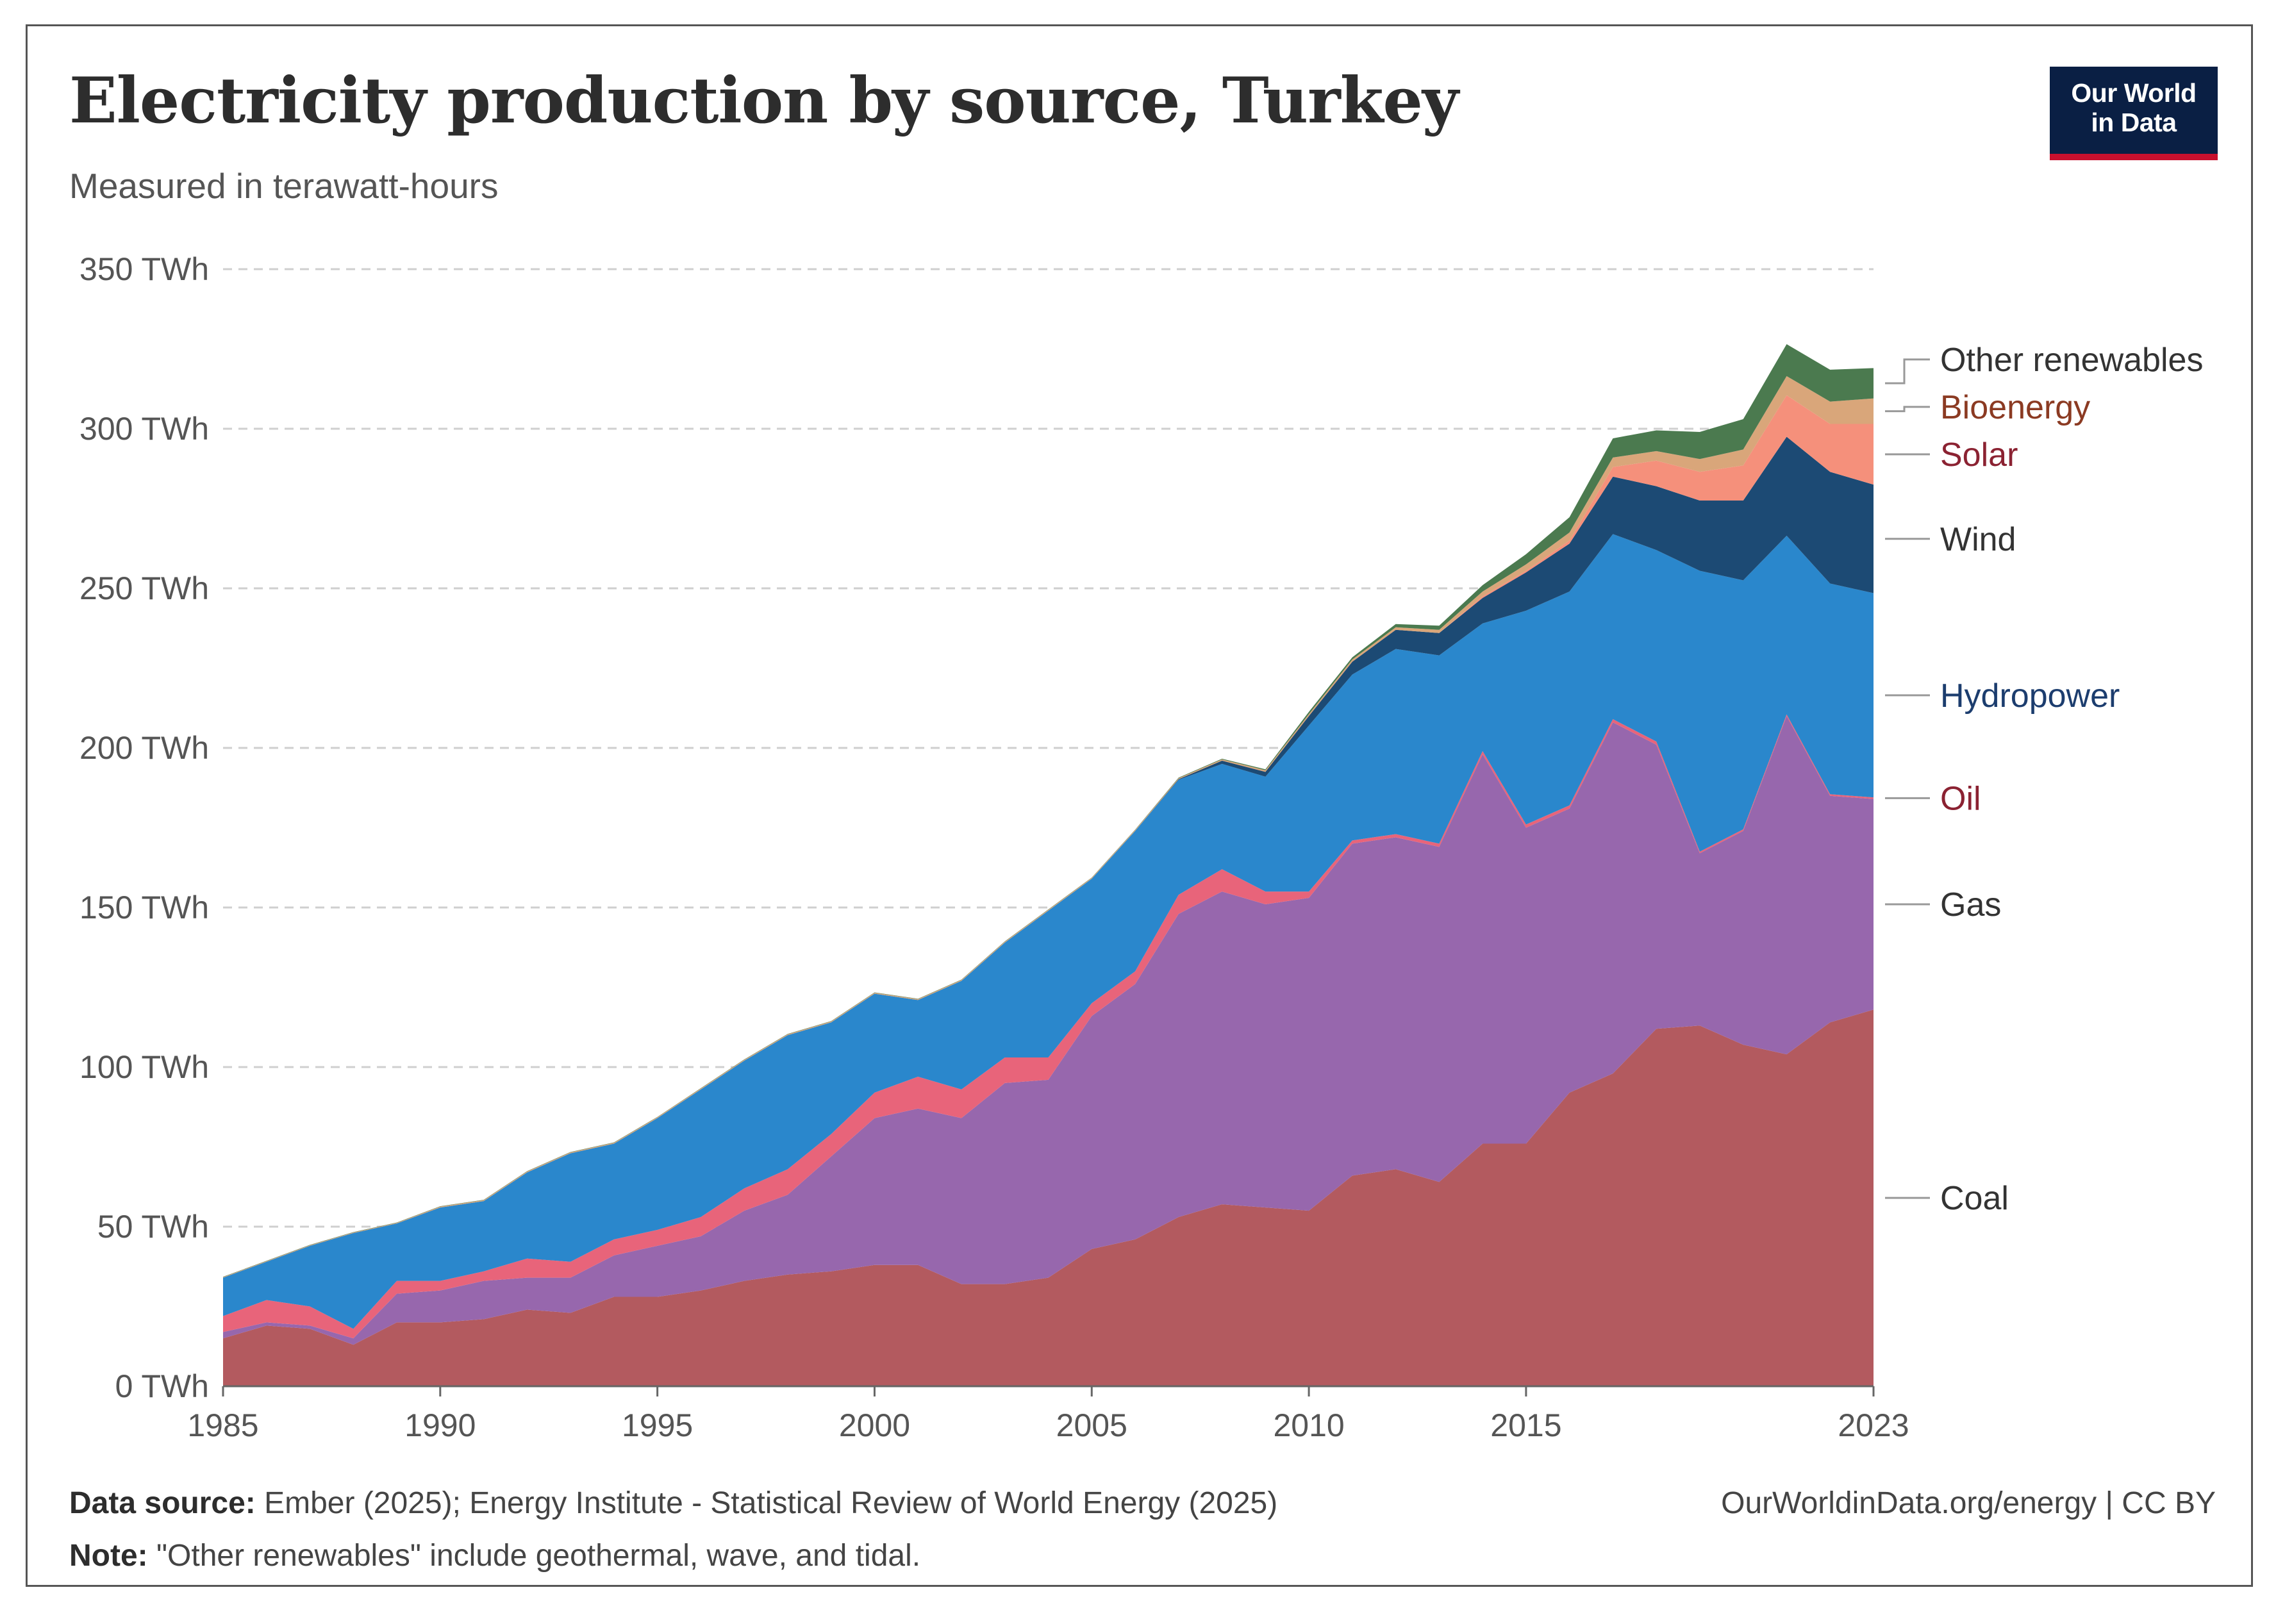 The width and height of the screenshot is (2285, 1624). What do you see at coordinates (2134, 93) in the screenshot?
I see `logo-line-1: Our World` at bounding box center [2134, 93].